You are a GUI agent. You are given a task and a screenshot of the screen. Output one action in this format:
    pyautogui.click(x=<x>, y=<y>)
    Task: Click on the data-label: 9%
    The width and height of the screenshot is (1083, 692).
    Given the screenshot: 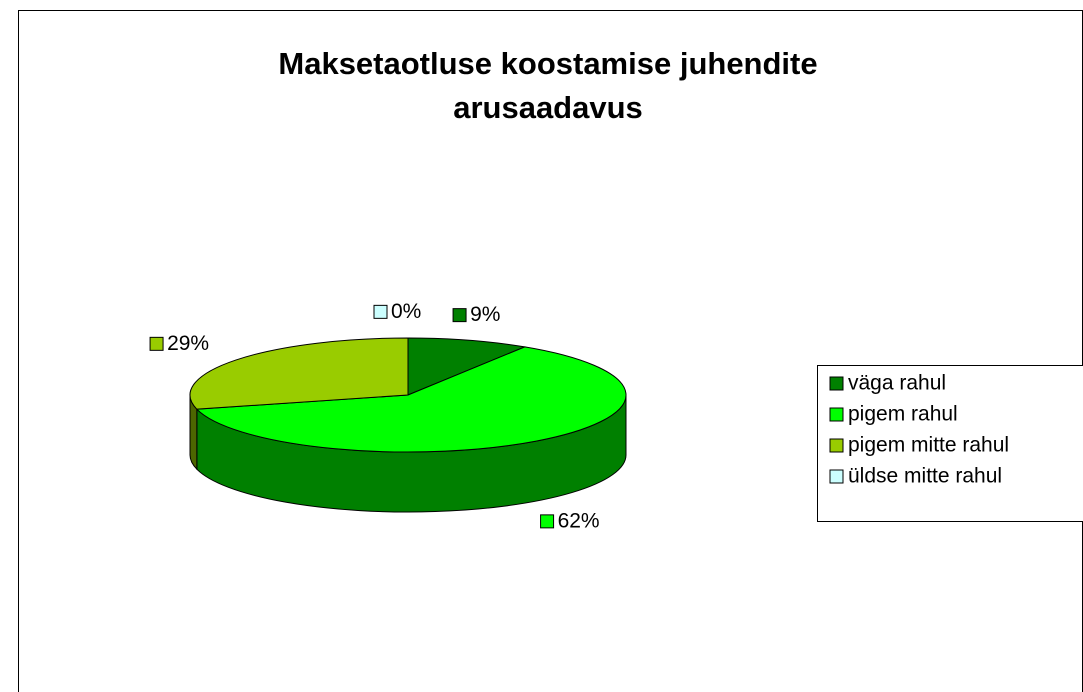 What is the action you would take?
    pyautogui.click(x=485, y=314)
    